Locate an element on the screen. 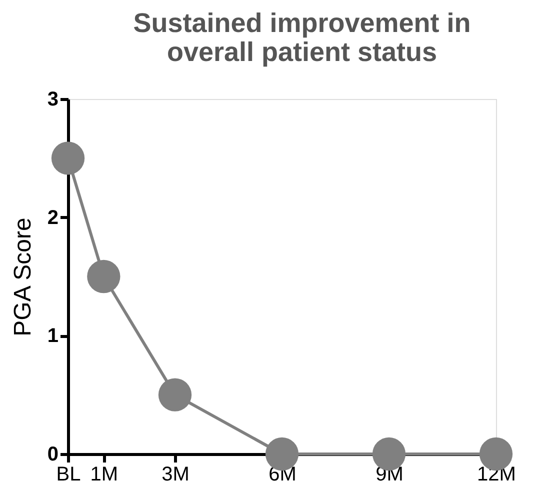  y-tick-label: 2 is located at coordinates (52, 217).